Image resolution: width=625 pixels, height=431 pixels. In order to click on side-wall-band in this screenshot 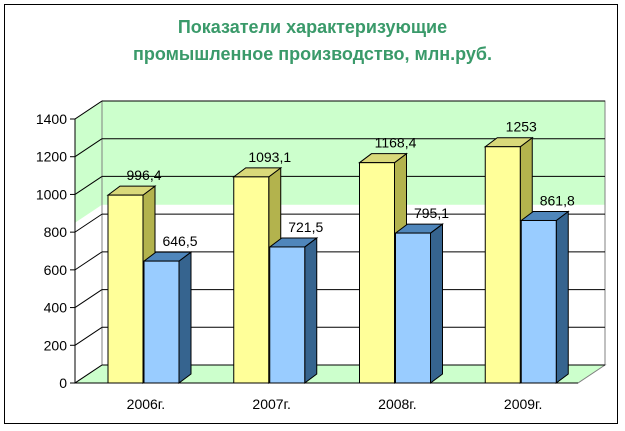, I will do `click(88, 162)`.